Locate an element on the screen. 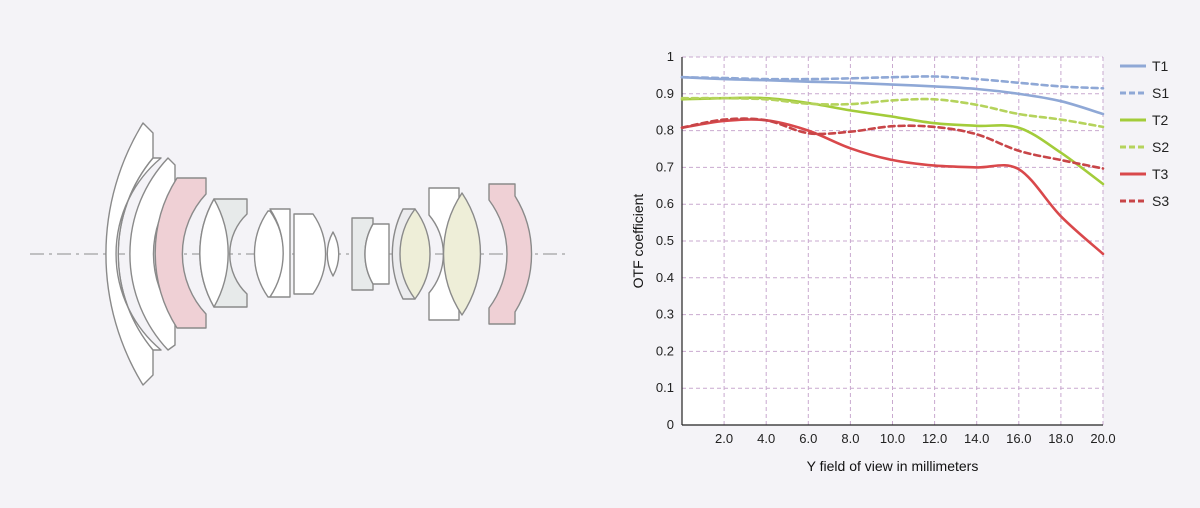  series-line-s1 is located at coordinates (892, 82).